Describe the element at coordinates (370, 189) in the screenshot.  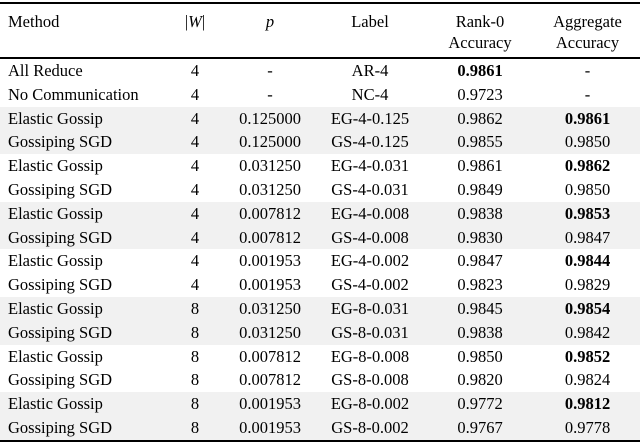
I see `label-cell: GS-4-0.031` at that location.